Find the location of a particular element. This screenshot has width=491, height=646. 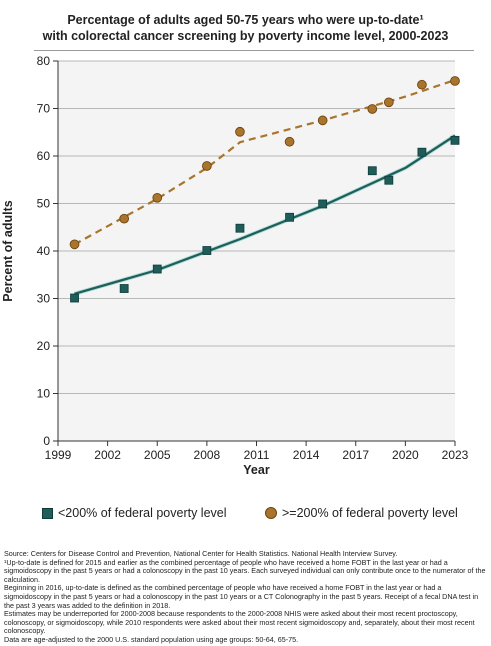

x-tick-label: 2011 is located at coordinates (257, 455).